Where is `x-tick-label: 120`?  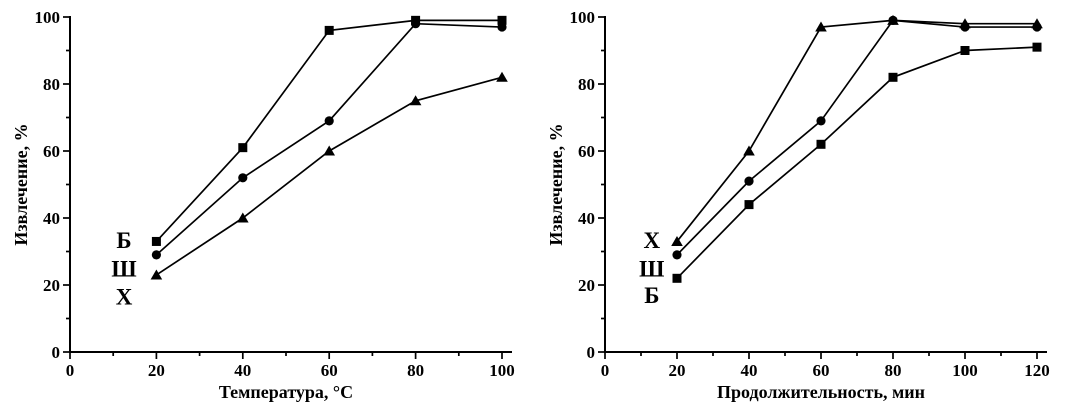
x-tick-label: 120 is located at coordinates (1037, 370).